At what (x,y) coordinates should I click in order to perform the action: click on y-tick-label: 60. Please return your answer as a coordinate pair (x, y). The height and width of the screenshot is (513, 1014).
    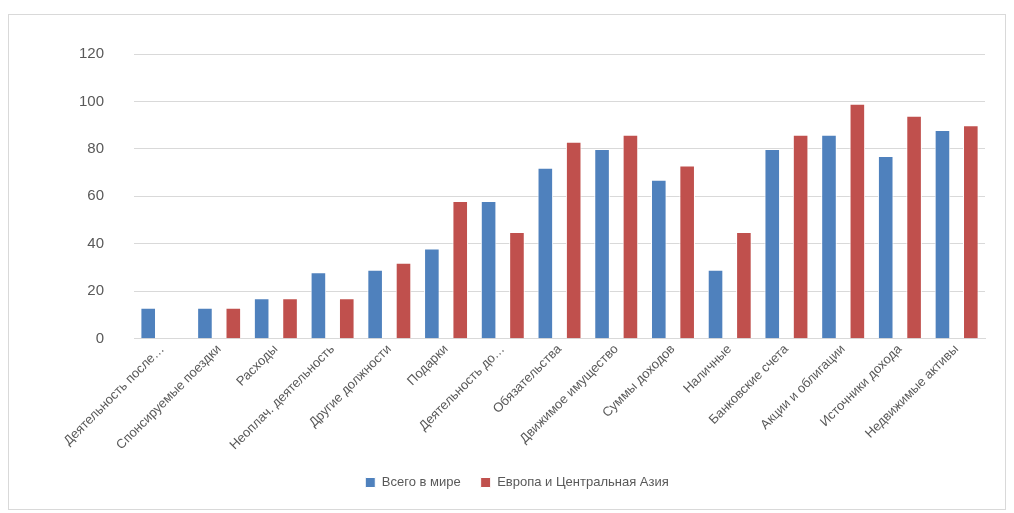
    Looking at the image, I should click on (96, 195).